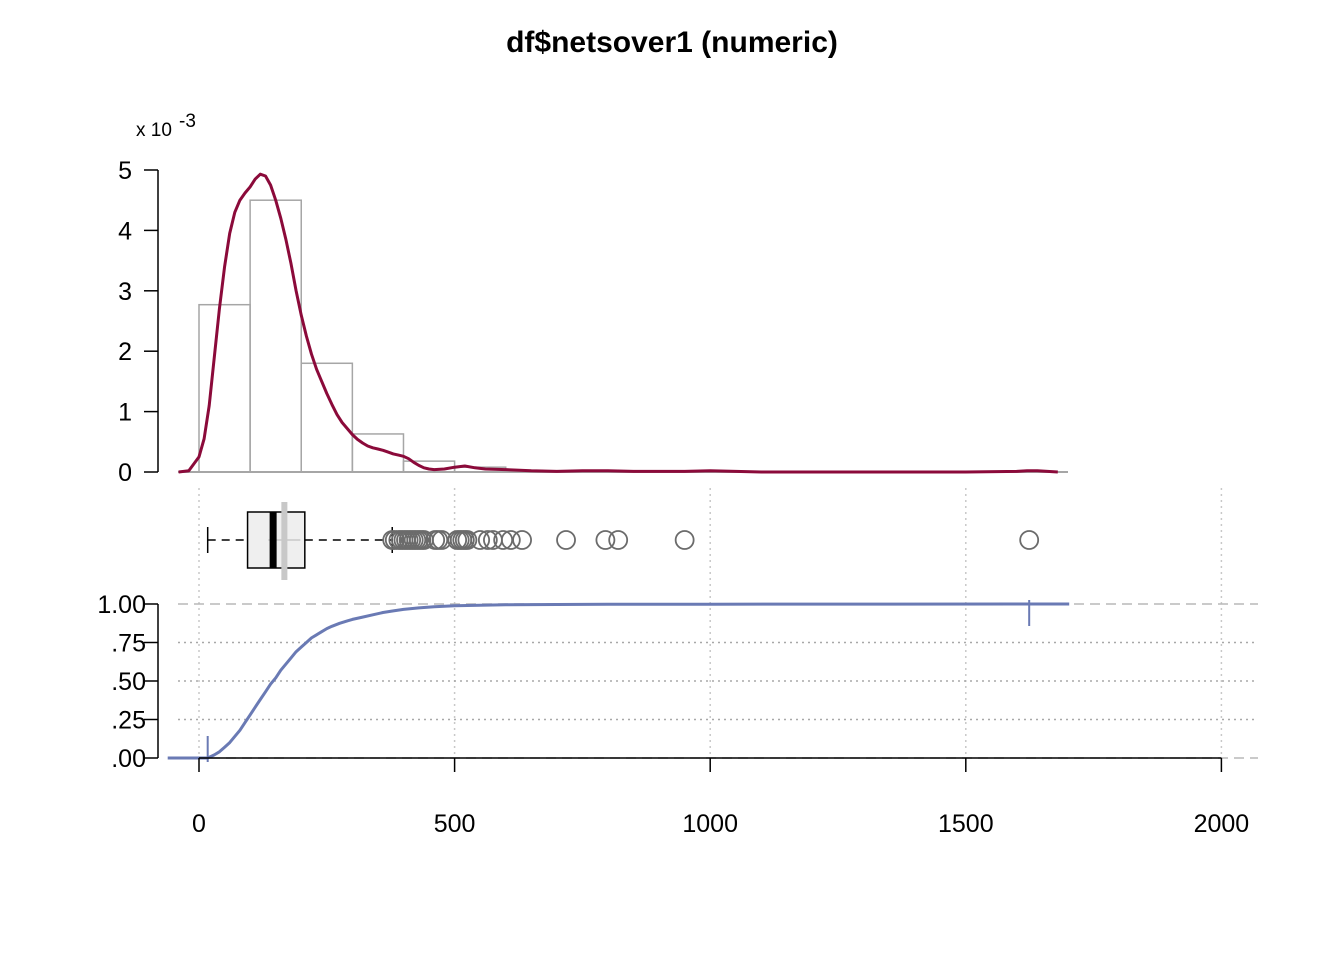 The image size is (1344, 960). I want to click on x-tick-label: 1000, so click(710, 824).